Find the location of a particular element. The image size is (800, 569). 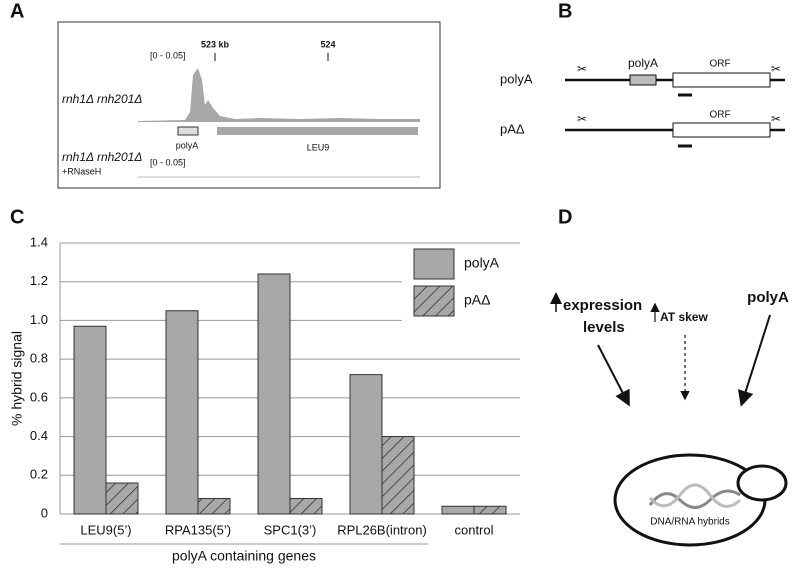

x-tick-label: LEU9(5’) is located at coordinates (105, 529).